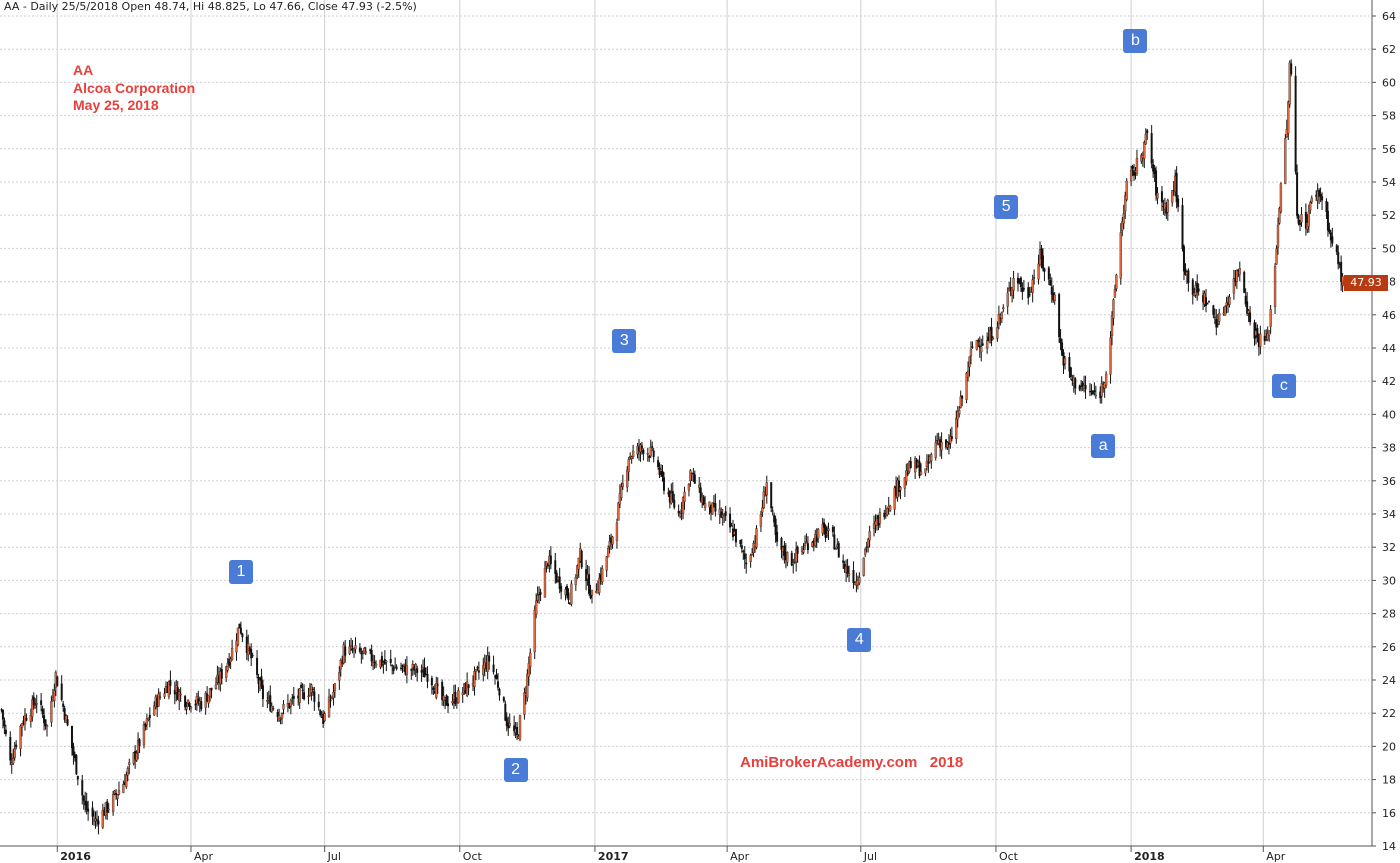 The height and width of the screenshot is (863, 1400). What do you see at coordinates (1389, 414) in the screenshot?
I see `y-tick-label: 40` at bounding box center [1389, 414].